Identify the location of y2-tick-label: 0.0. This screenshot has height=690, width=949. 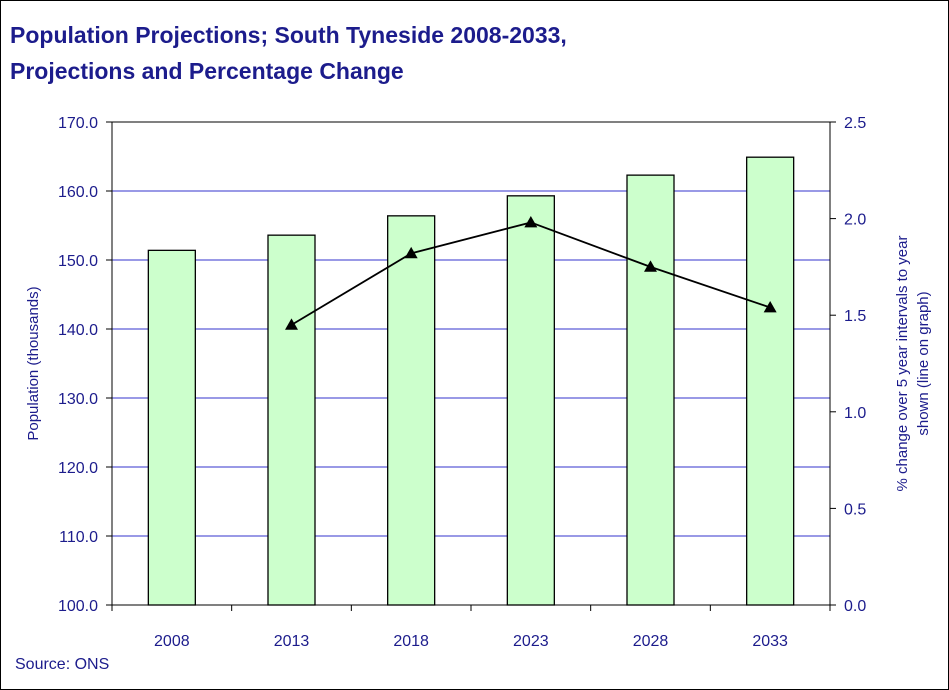
(855, 606).